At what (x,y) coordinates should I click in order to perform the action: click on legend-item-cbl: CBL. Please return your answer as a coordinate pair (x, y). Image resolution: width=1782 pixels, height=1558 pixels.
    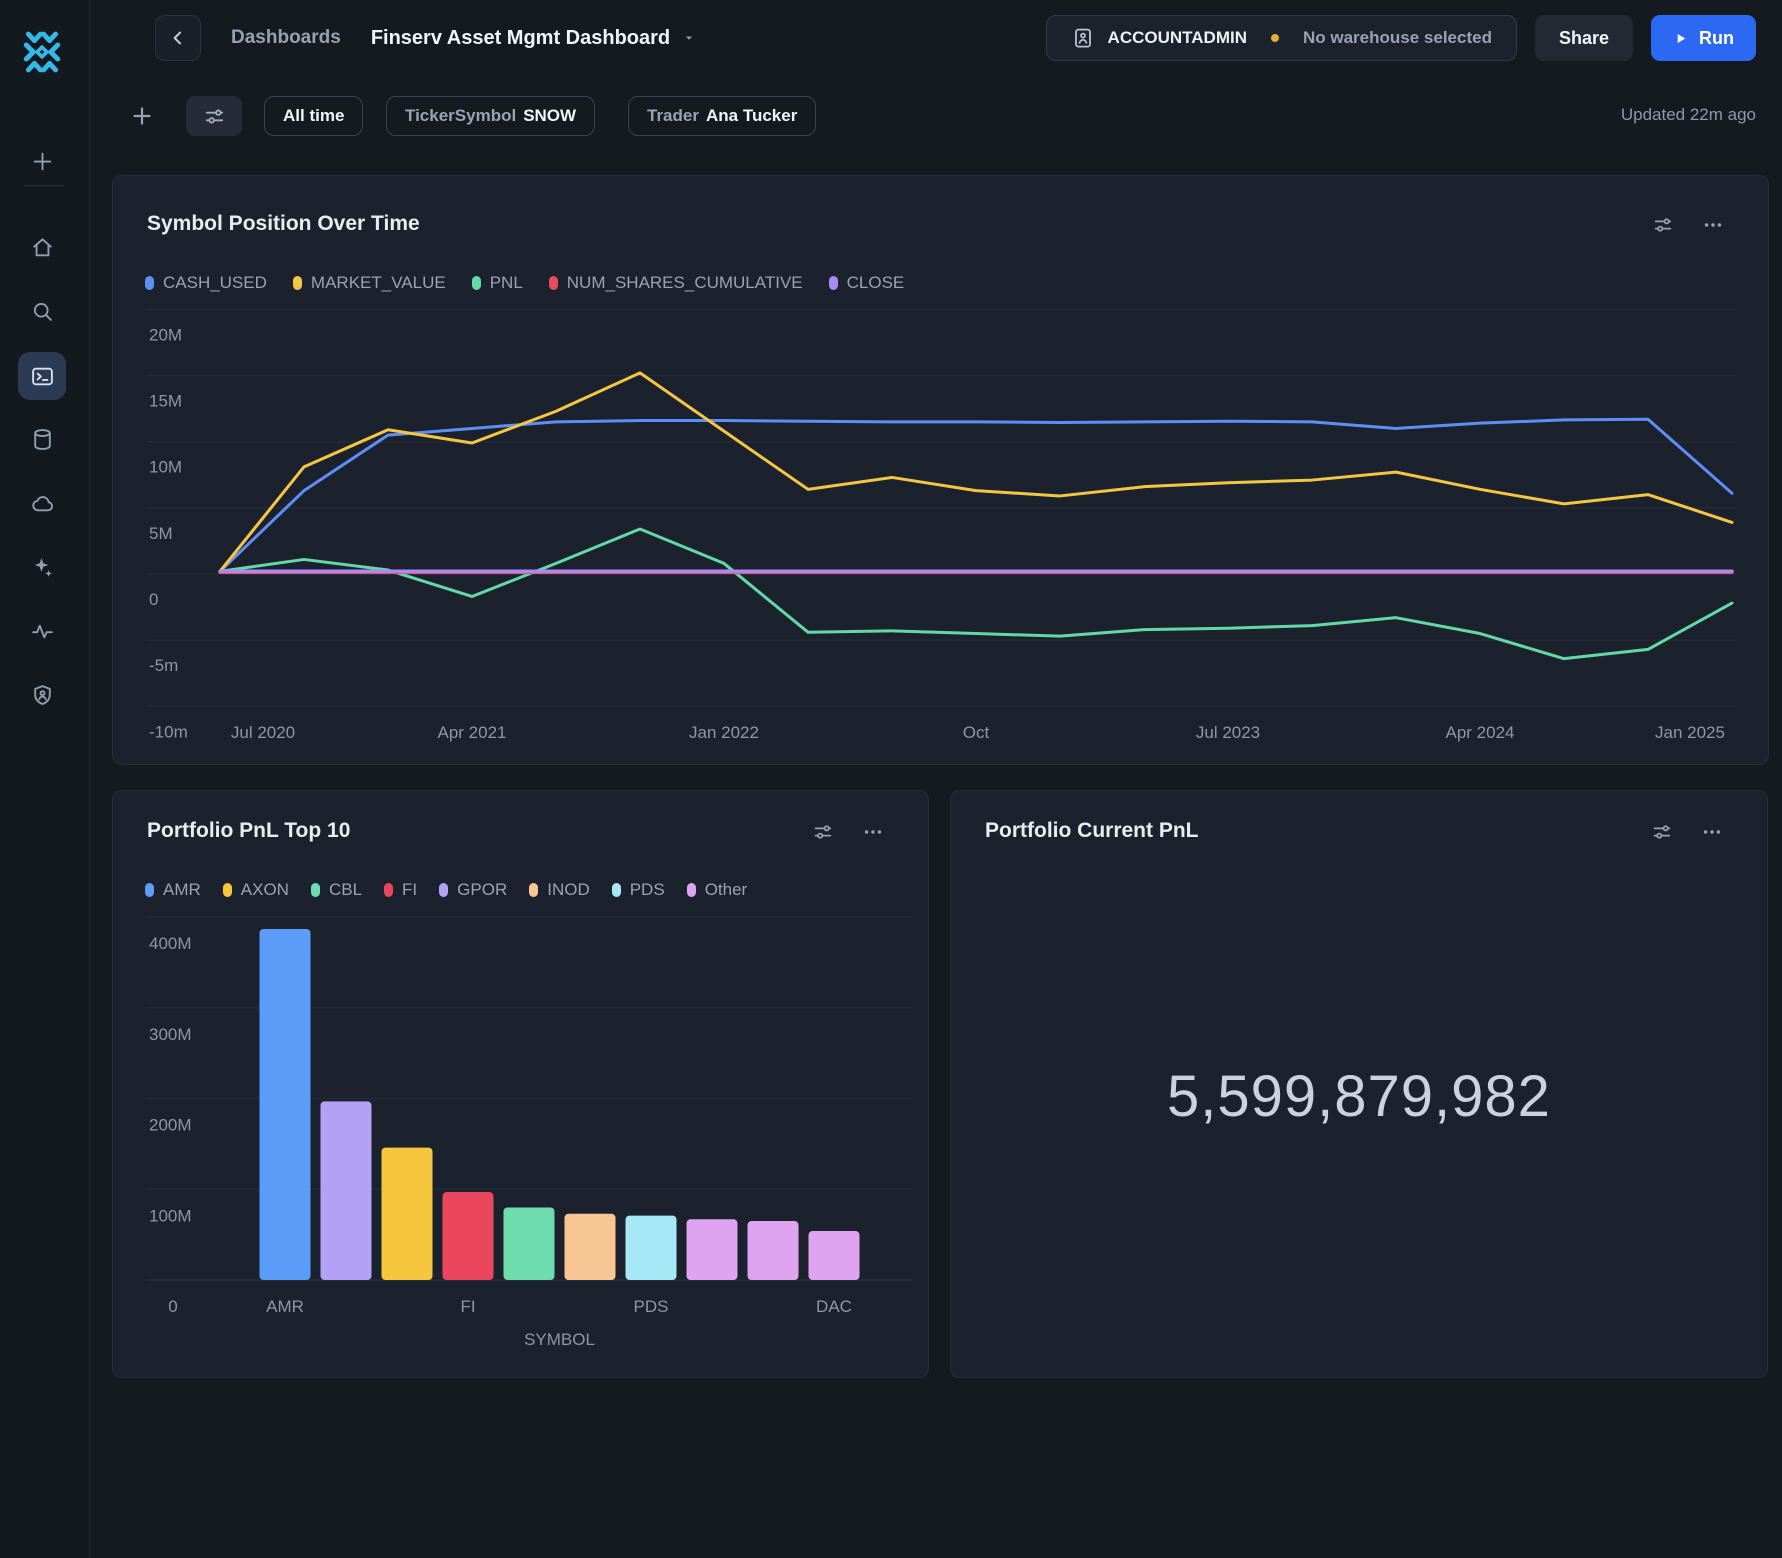
    Looking at the image, I should click on (336, 890).